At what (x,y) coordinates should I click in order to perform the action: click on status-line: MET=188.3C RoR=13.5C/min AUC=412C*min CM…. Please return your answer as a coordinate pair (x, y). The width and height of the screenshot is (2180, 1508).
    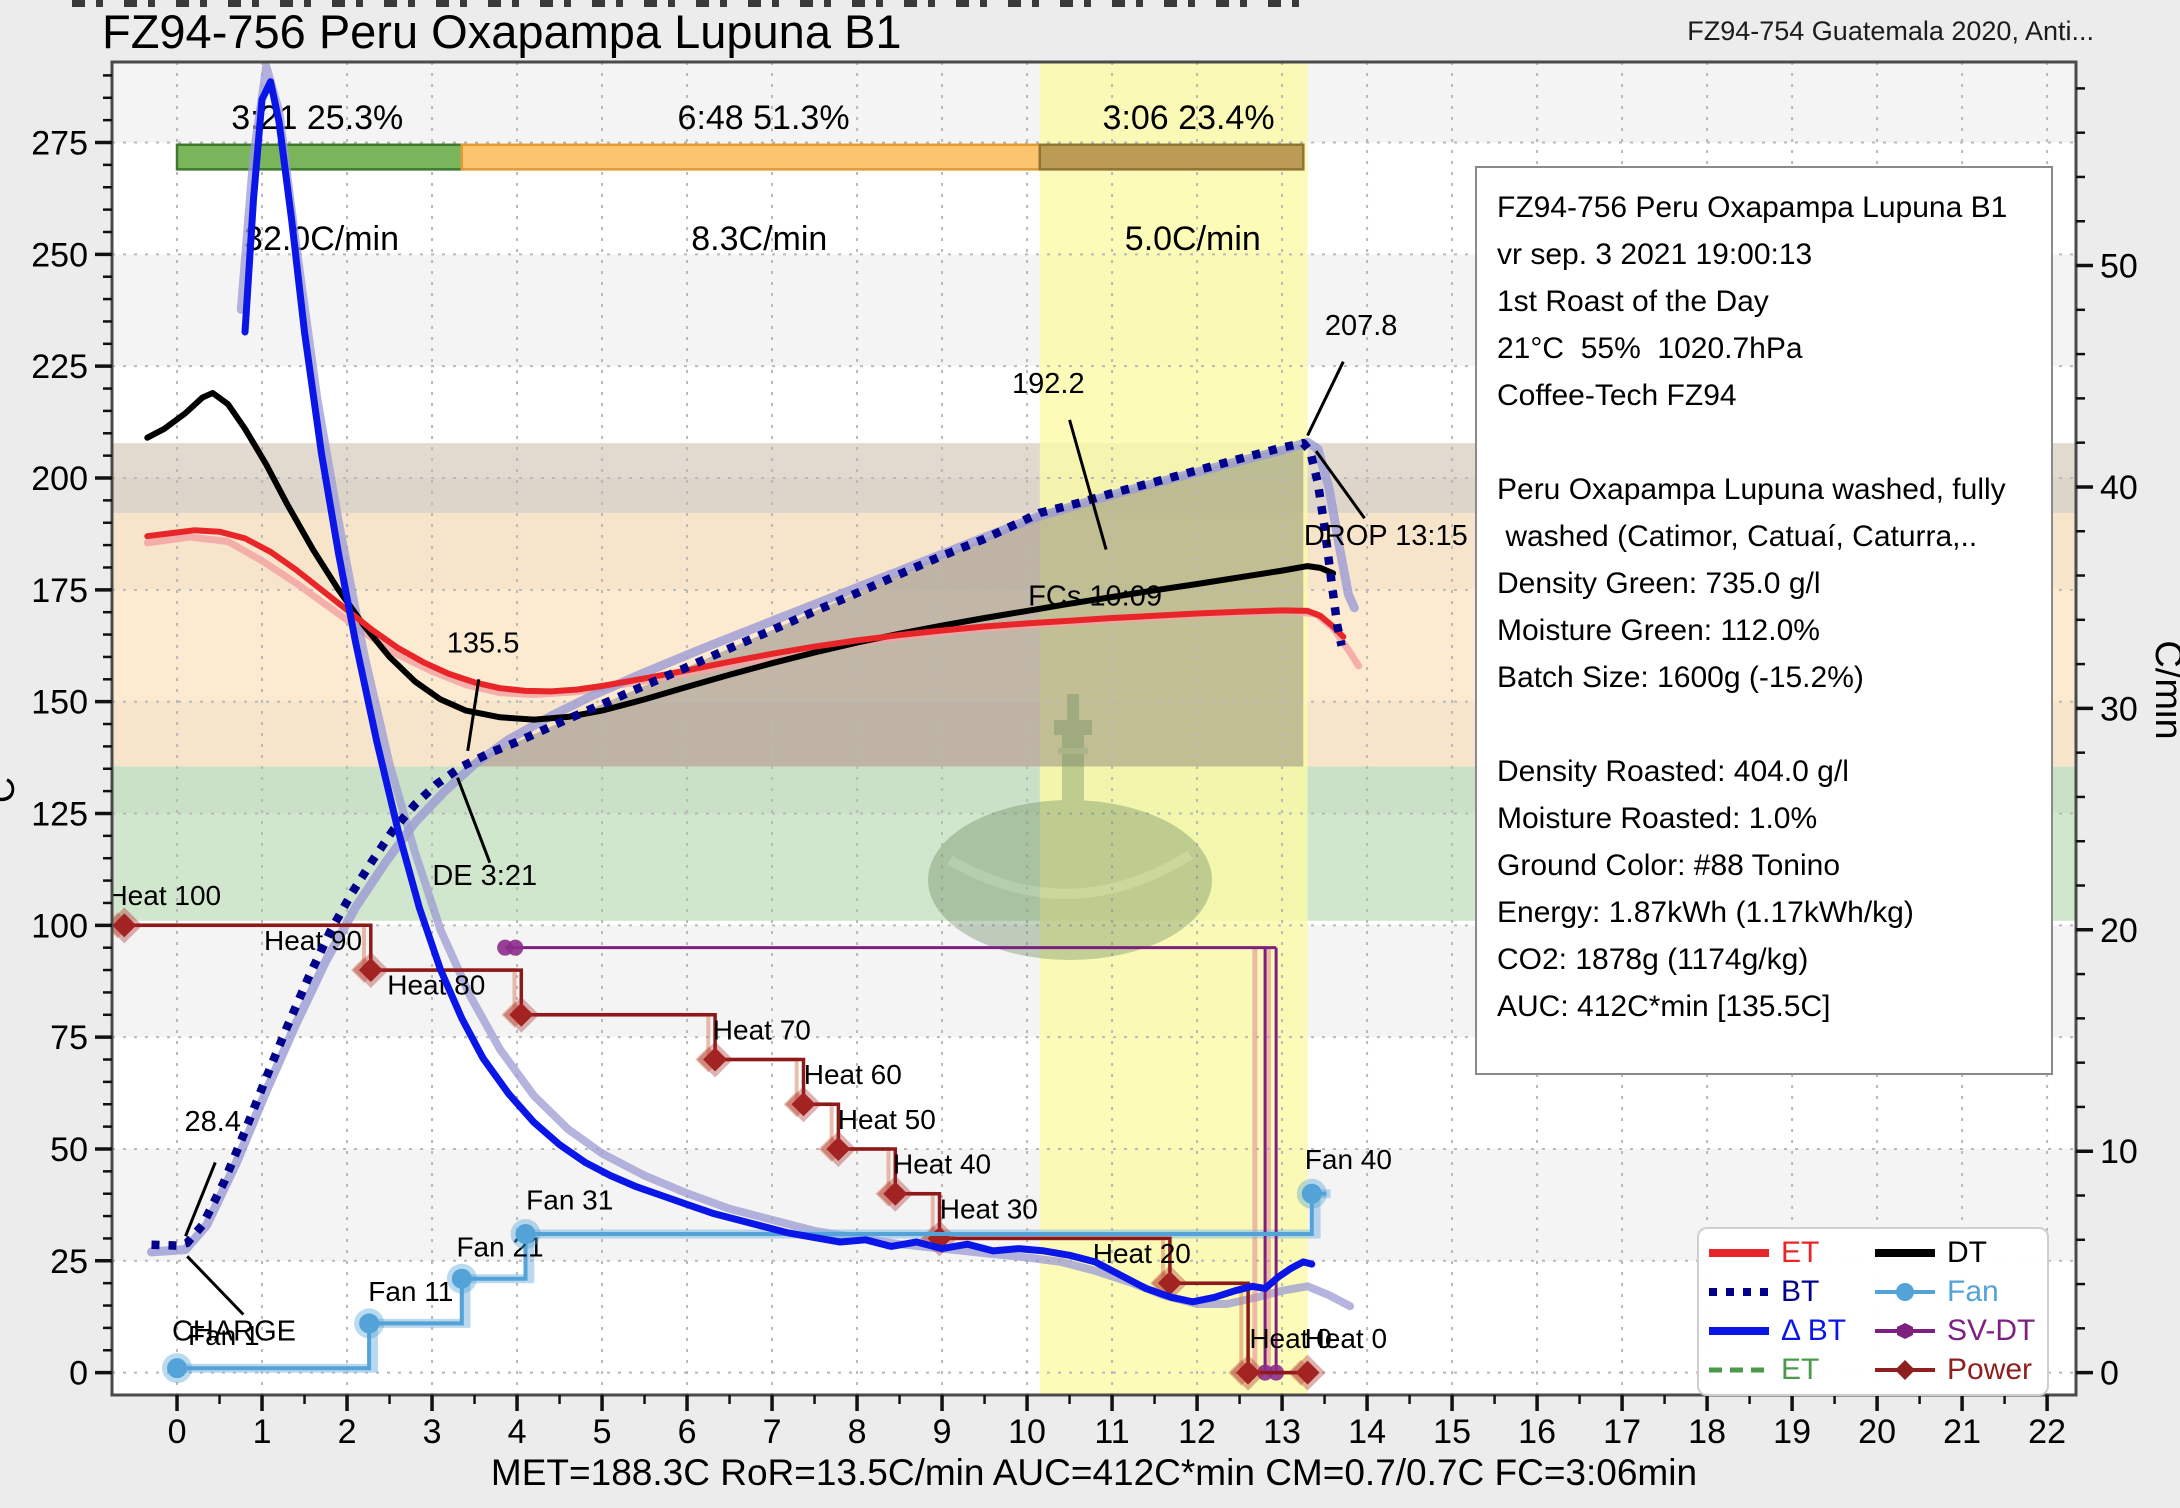
    Looking at the image, I should click on (1094, 1472).